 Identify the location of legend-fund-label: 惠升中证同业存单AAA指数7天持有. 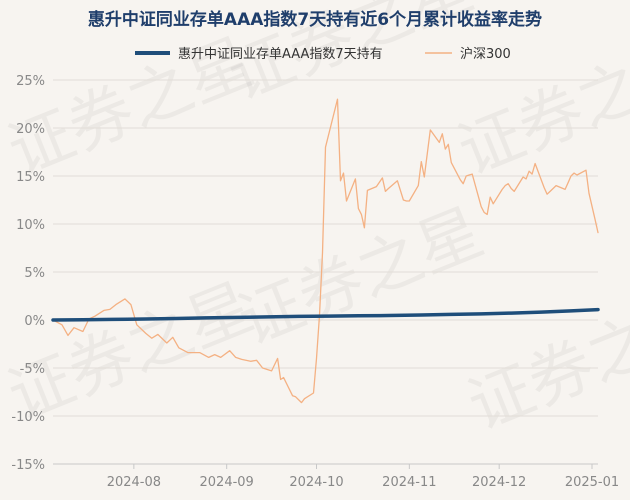
(280, 54).